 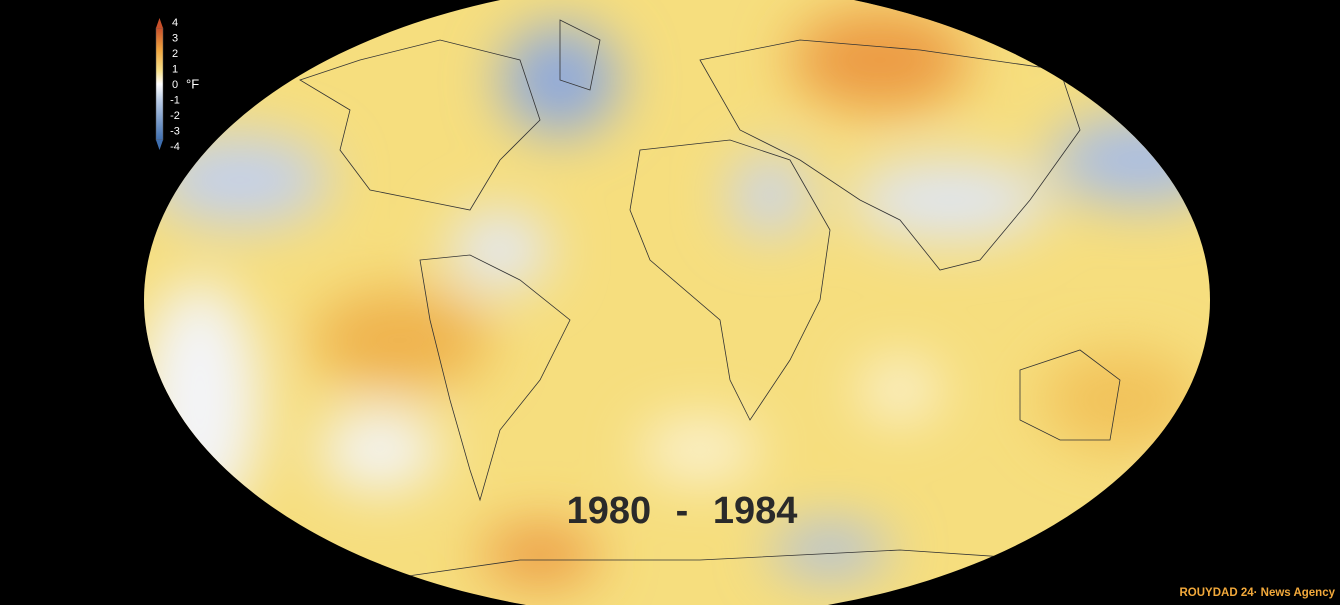 I want to click on legend-tick-label: 3, so click(x=175, y=38).